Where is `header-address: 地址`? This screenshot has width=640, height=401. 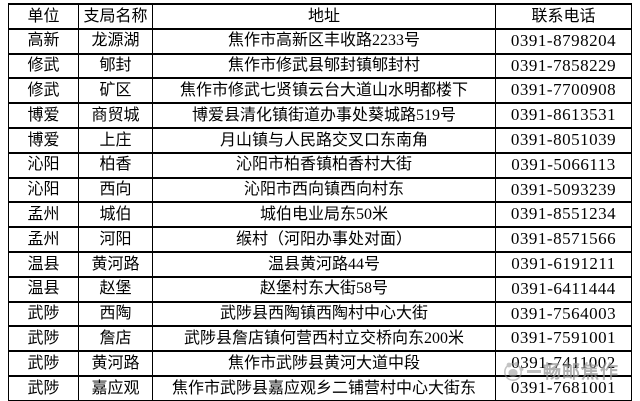 header-address: 地址 is located at coordinates (324, 16).